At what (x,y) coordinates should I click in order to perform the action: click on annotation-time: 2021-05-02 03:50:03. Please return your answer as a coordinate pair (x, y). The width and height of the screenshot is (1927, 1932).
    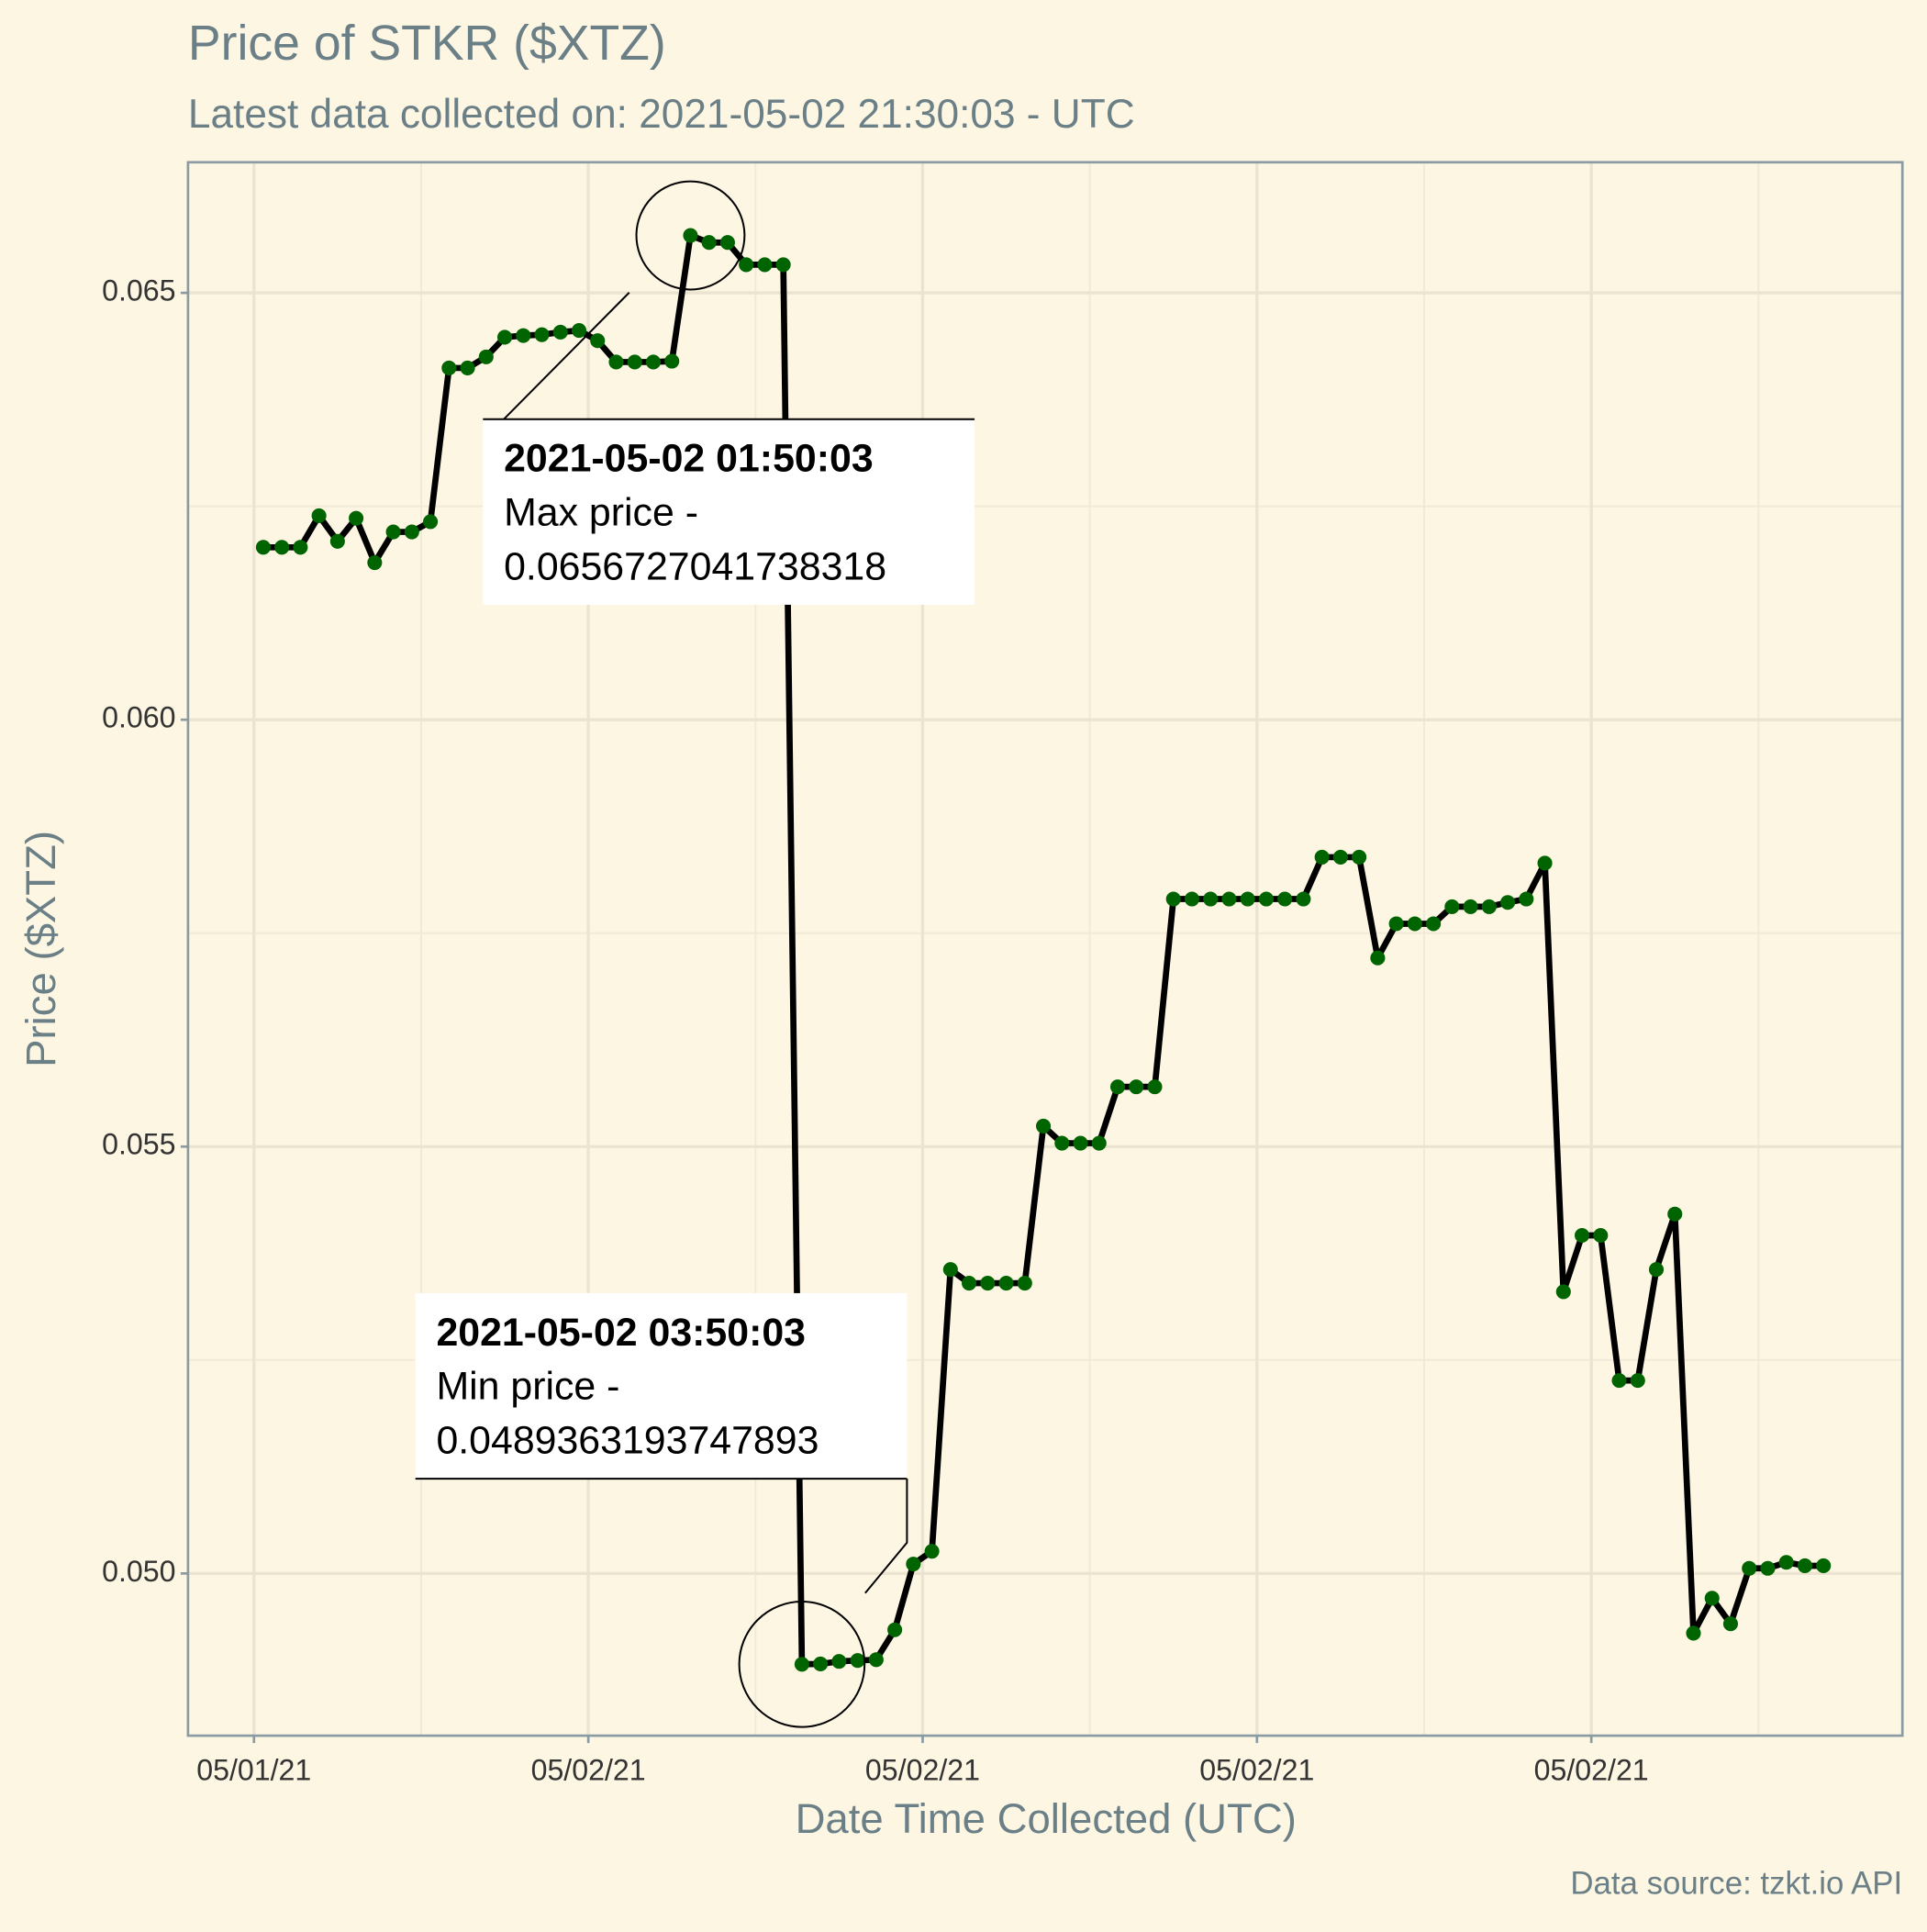
    Looking at the image, I should click on (621, 1333).